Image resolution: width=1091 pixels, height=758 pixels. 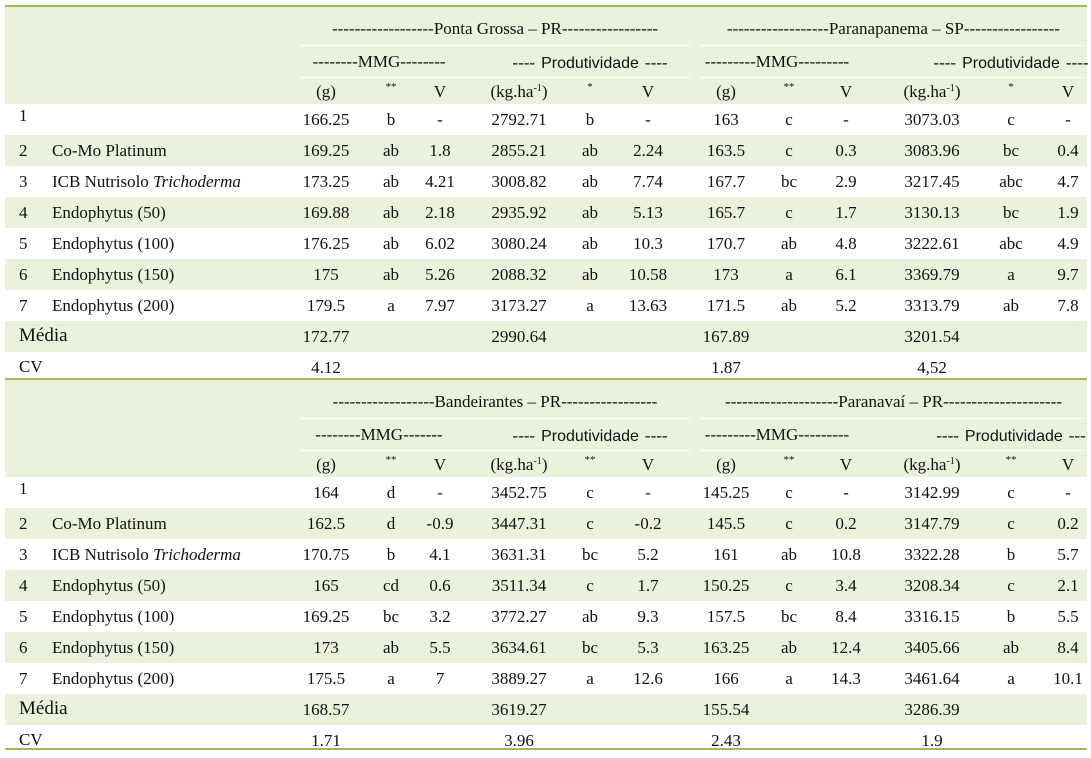 I want to click on treatment-name-text: Endophytus (150), so click(x=113, y=647).